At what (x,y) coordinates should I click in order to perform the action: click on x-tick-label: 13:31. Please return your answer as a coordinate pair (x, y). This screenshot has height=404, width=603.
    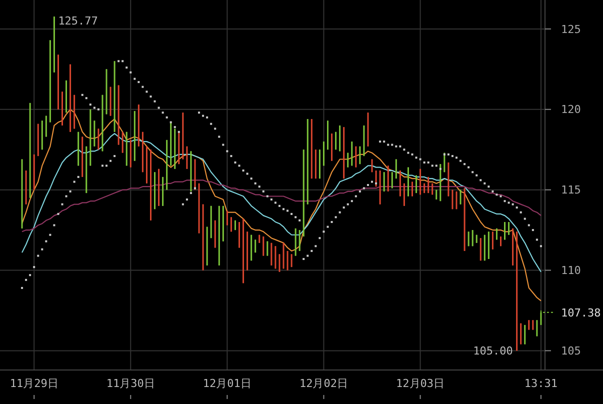
    Looking at the image, I should click on (541, 383).